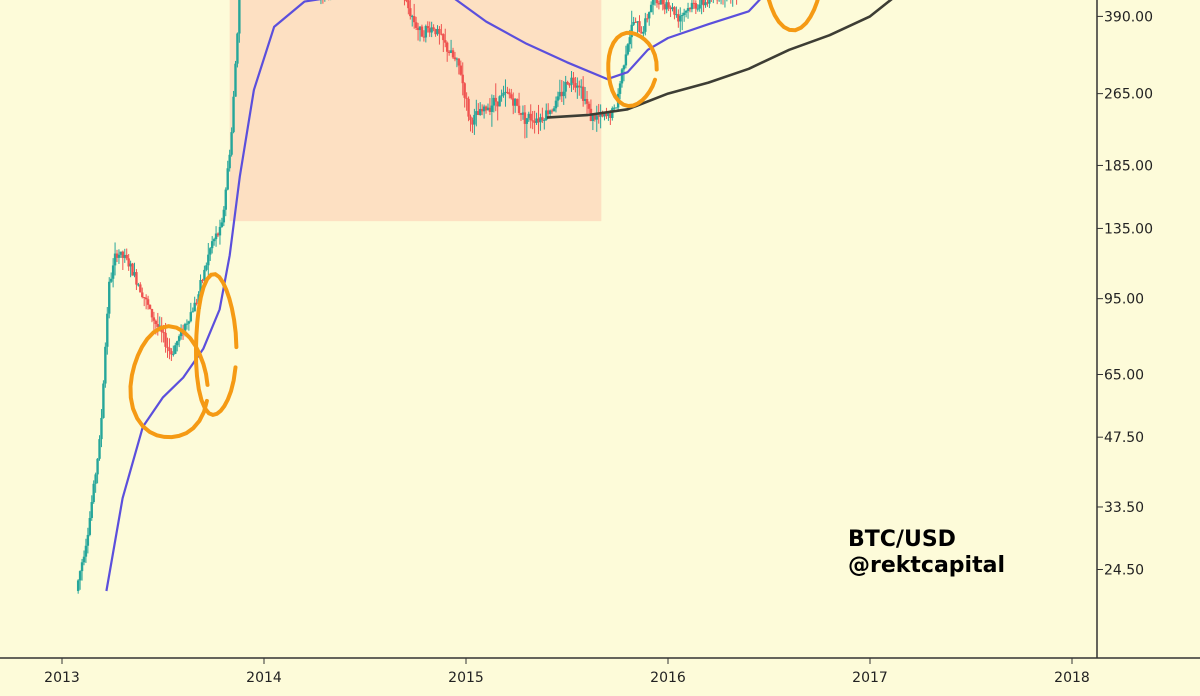  Describe the element at coordinates (1124, 508) in the screenshot. I see `y-tick-label: 33.50` at that location.